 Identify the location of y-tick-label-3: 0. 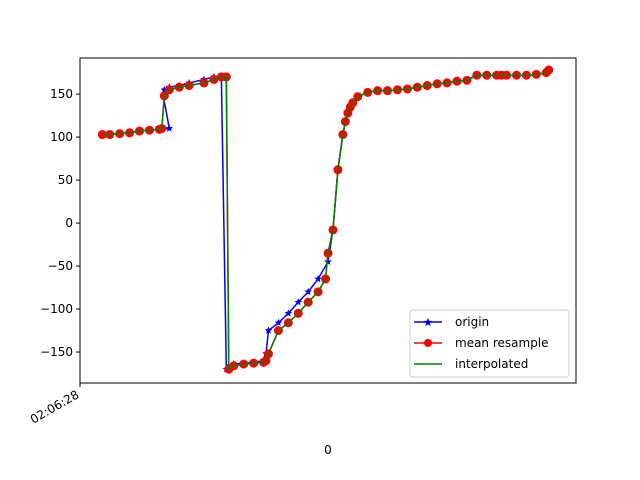
(69, 223).